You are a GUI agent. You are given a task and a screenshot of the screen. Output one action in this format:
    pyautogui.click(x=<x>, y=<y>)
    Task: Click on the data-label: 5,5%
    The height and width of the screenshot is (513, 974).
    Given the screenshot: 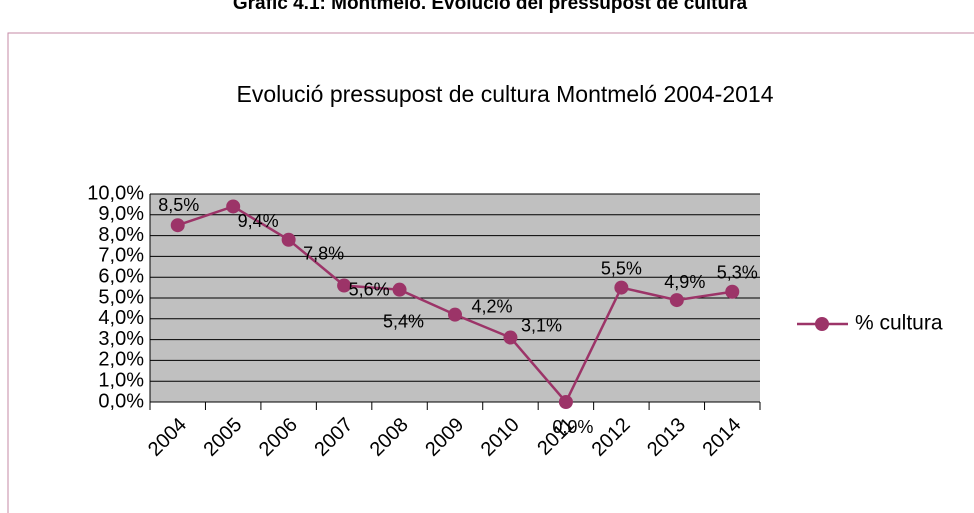 What is the action you would take?
    pyautogui.click(x=621, y=268)
    